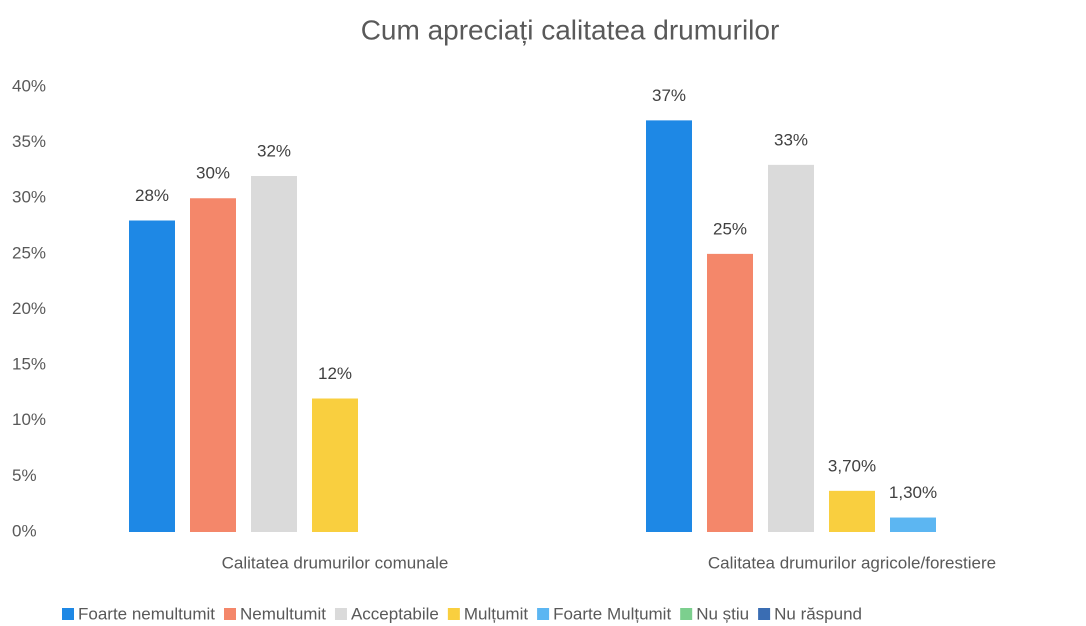 This screenshot has width=1086, height=626. Describe the element at coordinates (722, 613) in the screenshot. I see `legend-label: Nu știu` at that location.